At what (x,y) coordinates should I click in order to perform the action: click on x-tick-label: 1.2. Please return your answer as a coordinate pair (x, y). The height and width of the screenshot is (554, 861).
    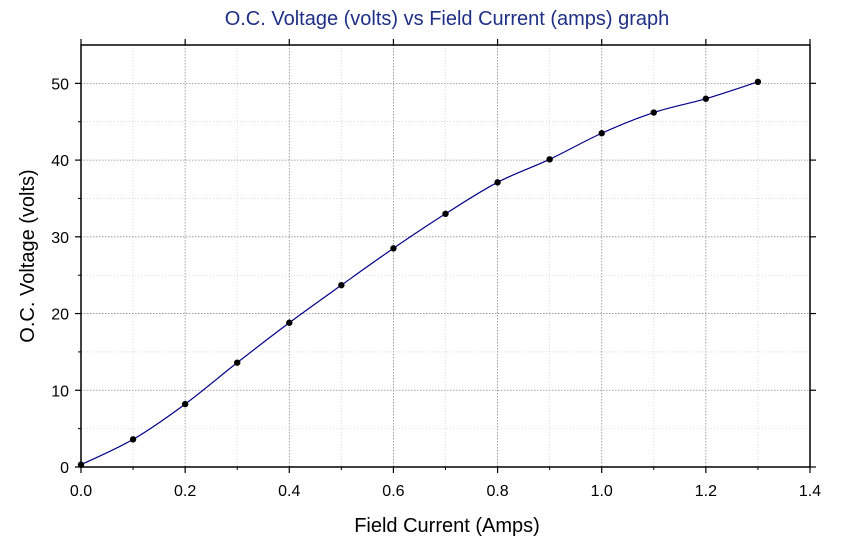
    Looking at the image, I should click on (706, 491).